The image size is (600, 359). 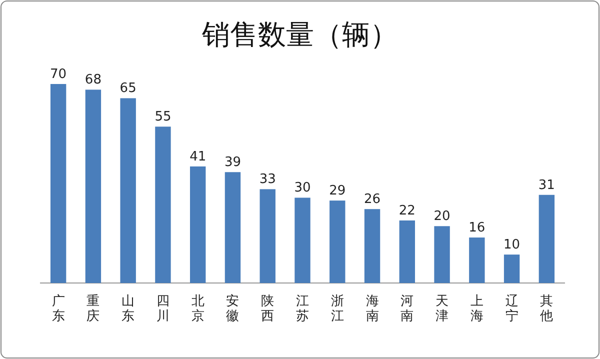 What do you see at coordinates (372, 309) in the screenshot?
I see `x-tick-label: 海南` at bounding box center [372, 309].